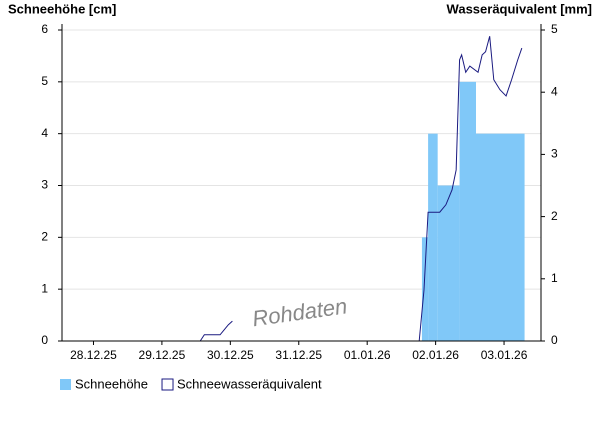 The image size is (600, 426). Describe the element at coordinates (554, 216) in the screenshot. I see `y2-tick-label: 2` at that location.